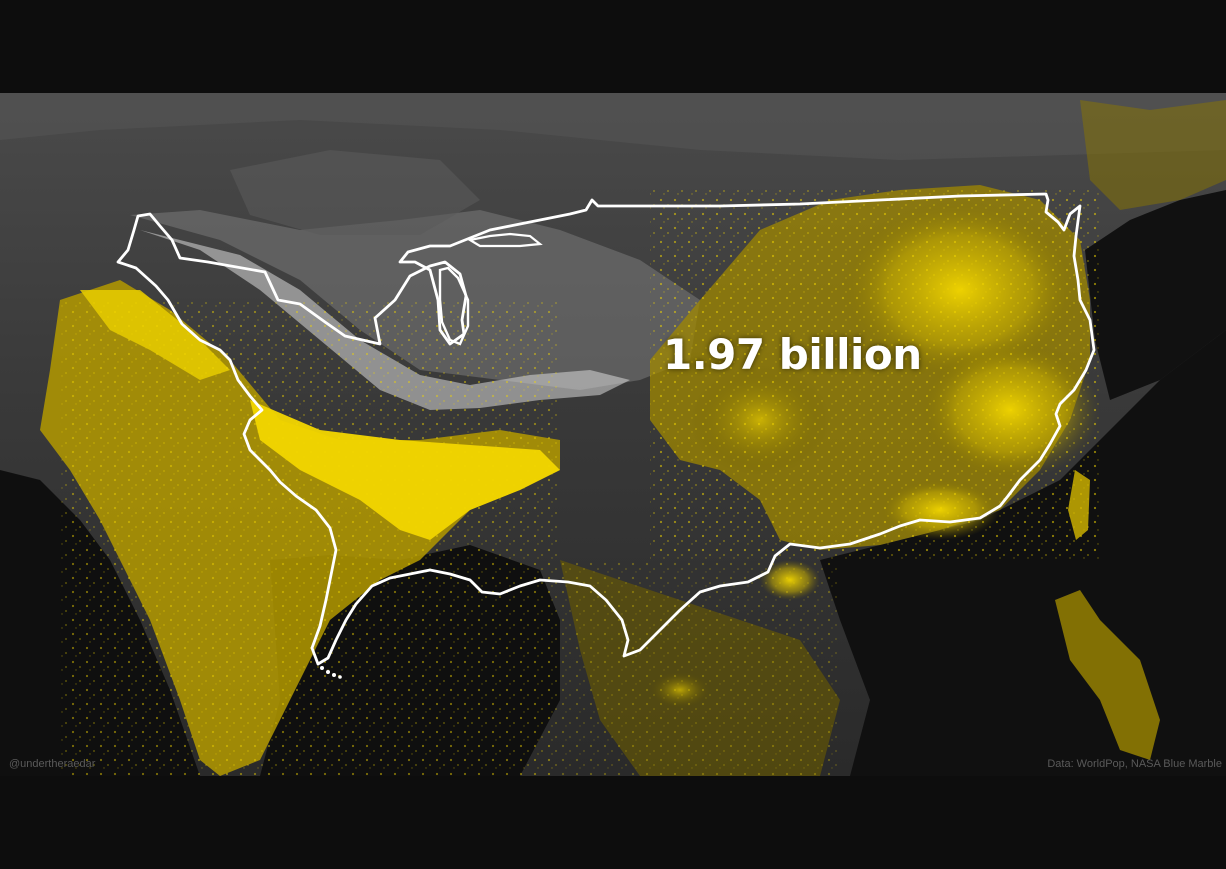 The image size is (1226, 869). What do you see at coordinates (355, 192) in the screenshot?
I see `tarim-basin` at bounding box center [355, 192].